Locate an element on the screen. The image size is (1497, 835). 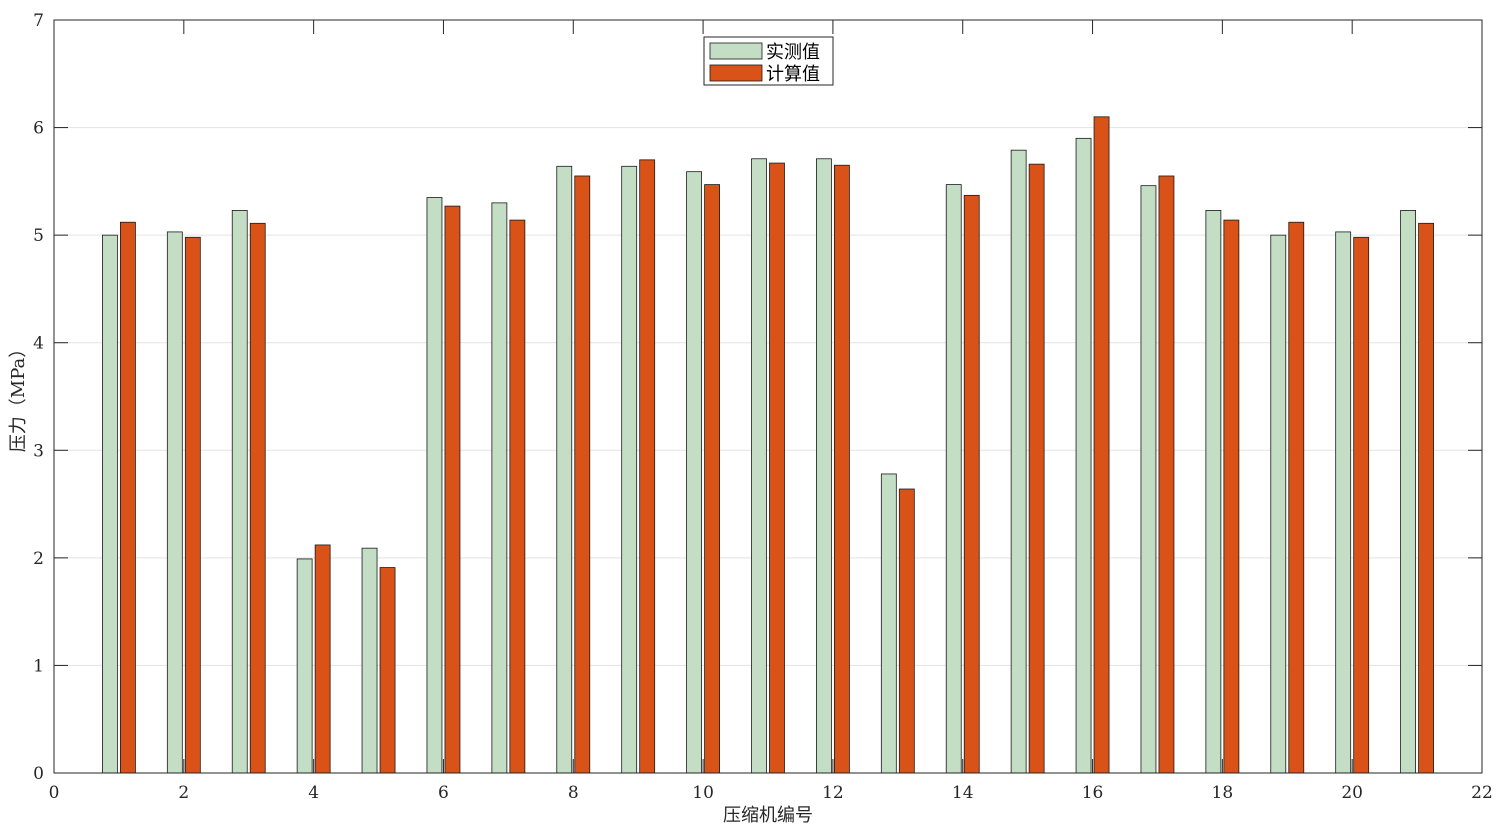
x-tick-label: 12 is located at coordinates (833, 793).